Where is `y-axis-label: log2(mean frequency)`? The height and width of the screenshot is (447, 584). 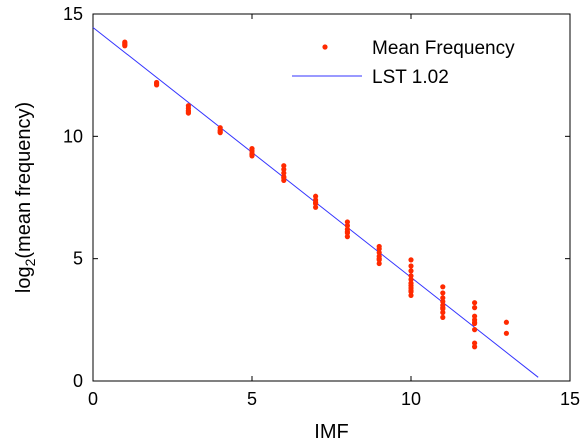
y-axis-label: log2(mean frequency) is located at coordinates (25, 197).